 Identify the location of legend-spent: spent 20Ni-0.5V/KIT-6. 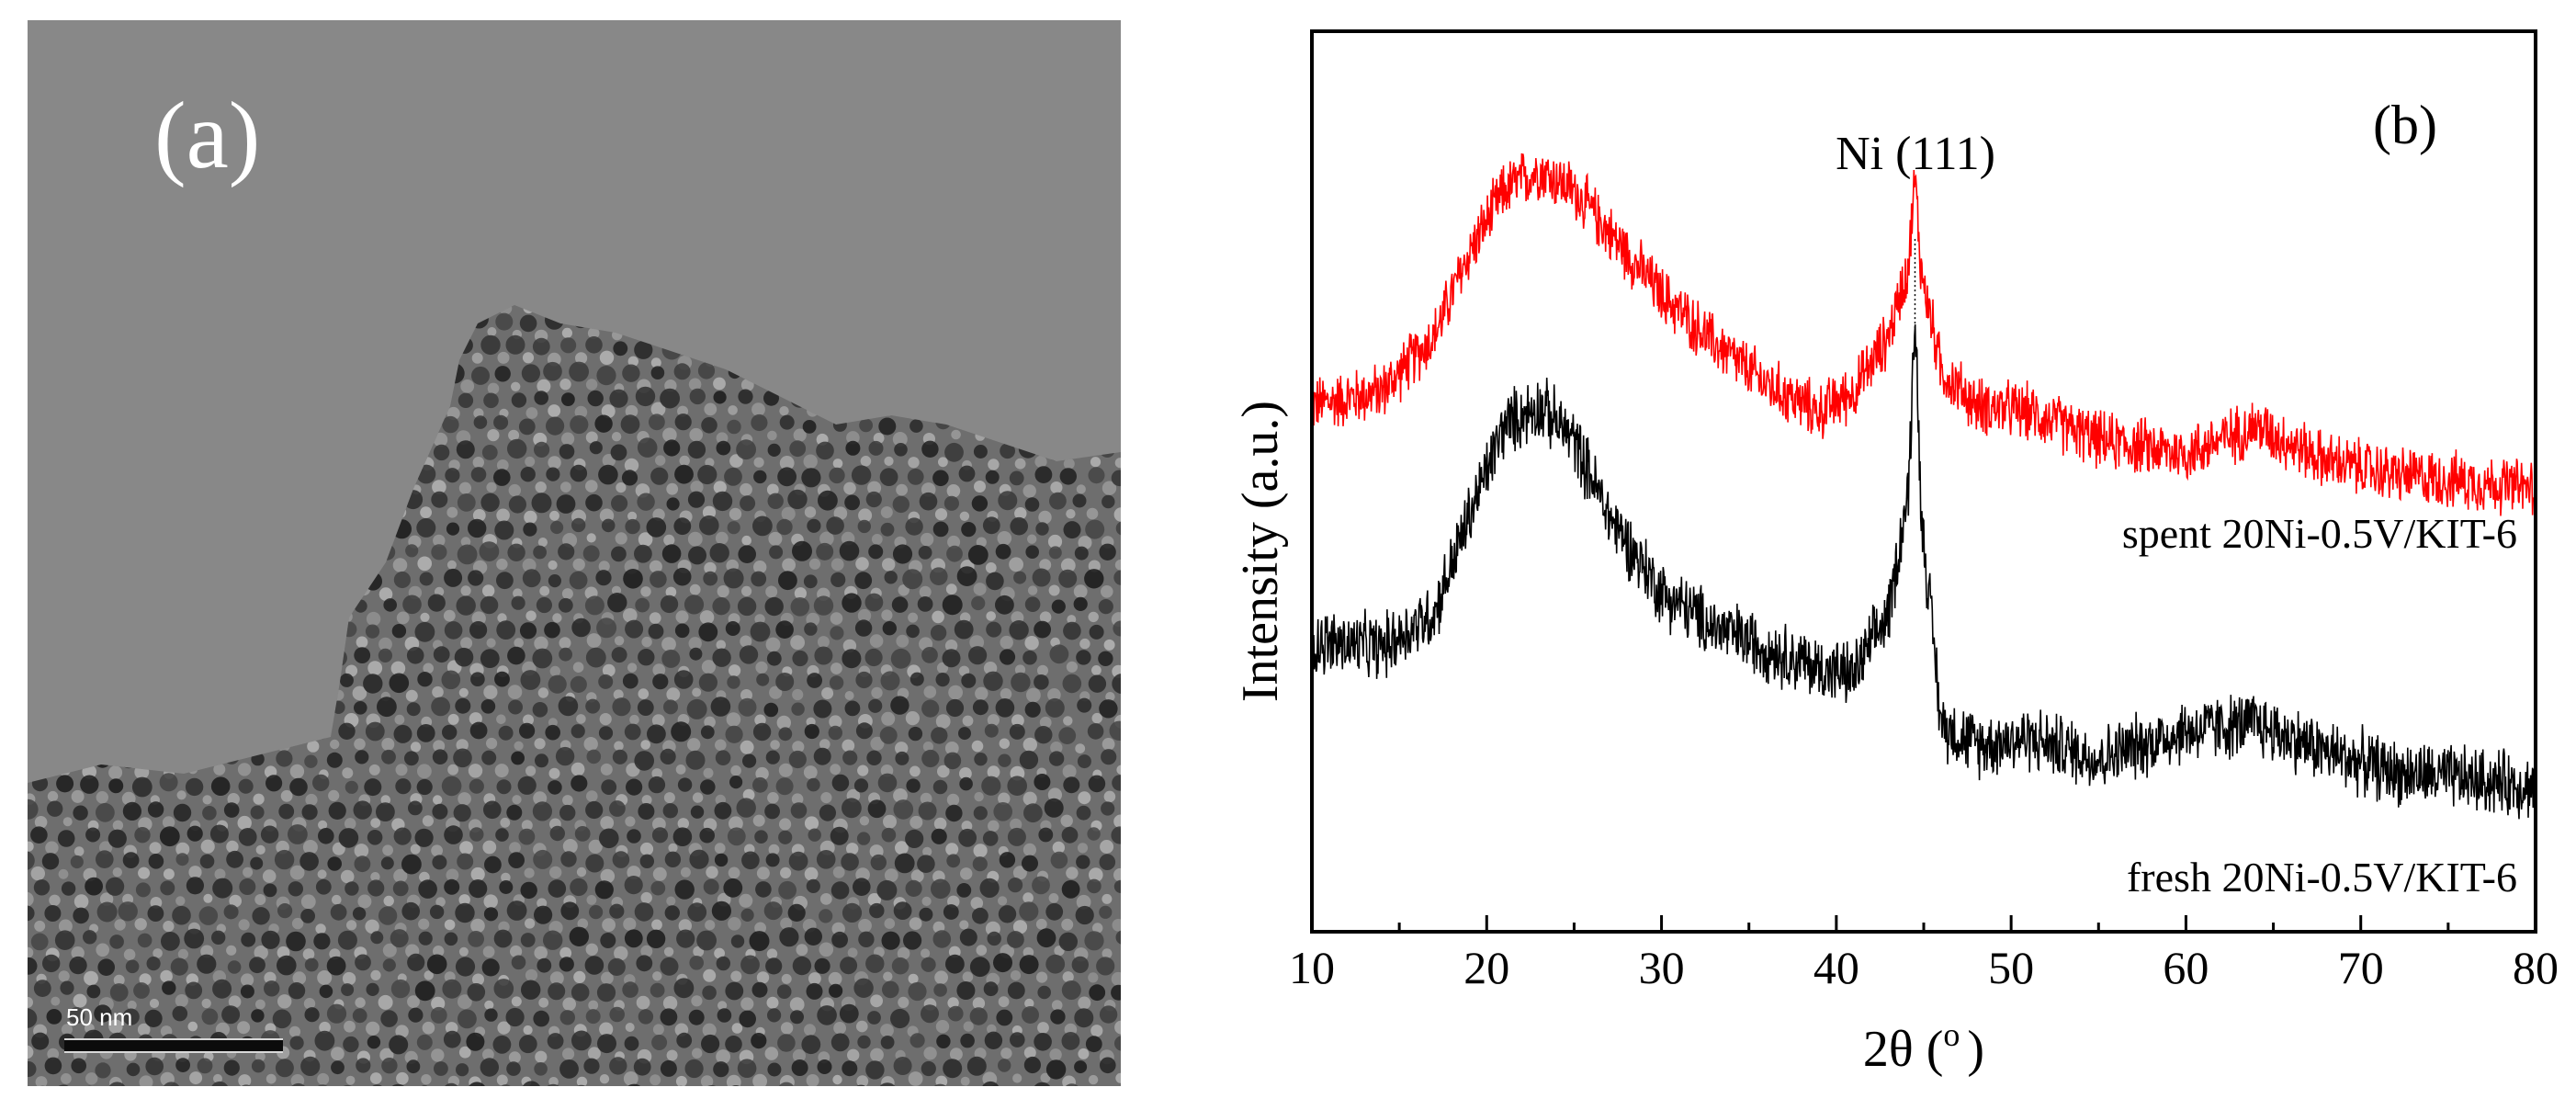
(2319, 533).